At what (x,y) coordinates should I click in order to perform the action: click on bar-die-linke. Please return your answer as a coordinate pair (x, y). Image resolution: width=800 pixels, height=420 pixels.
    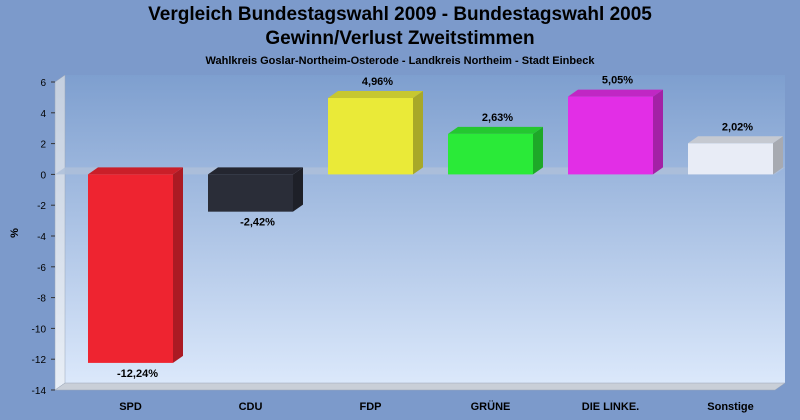
    Looking at the image, I should click on (615, 132).